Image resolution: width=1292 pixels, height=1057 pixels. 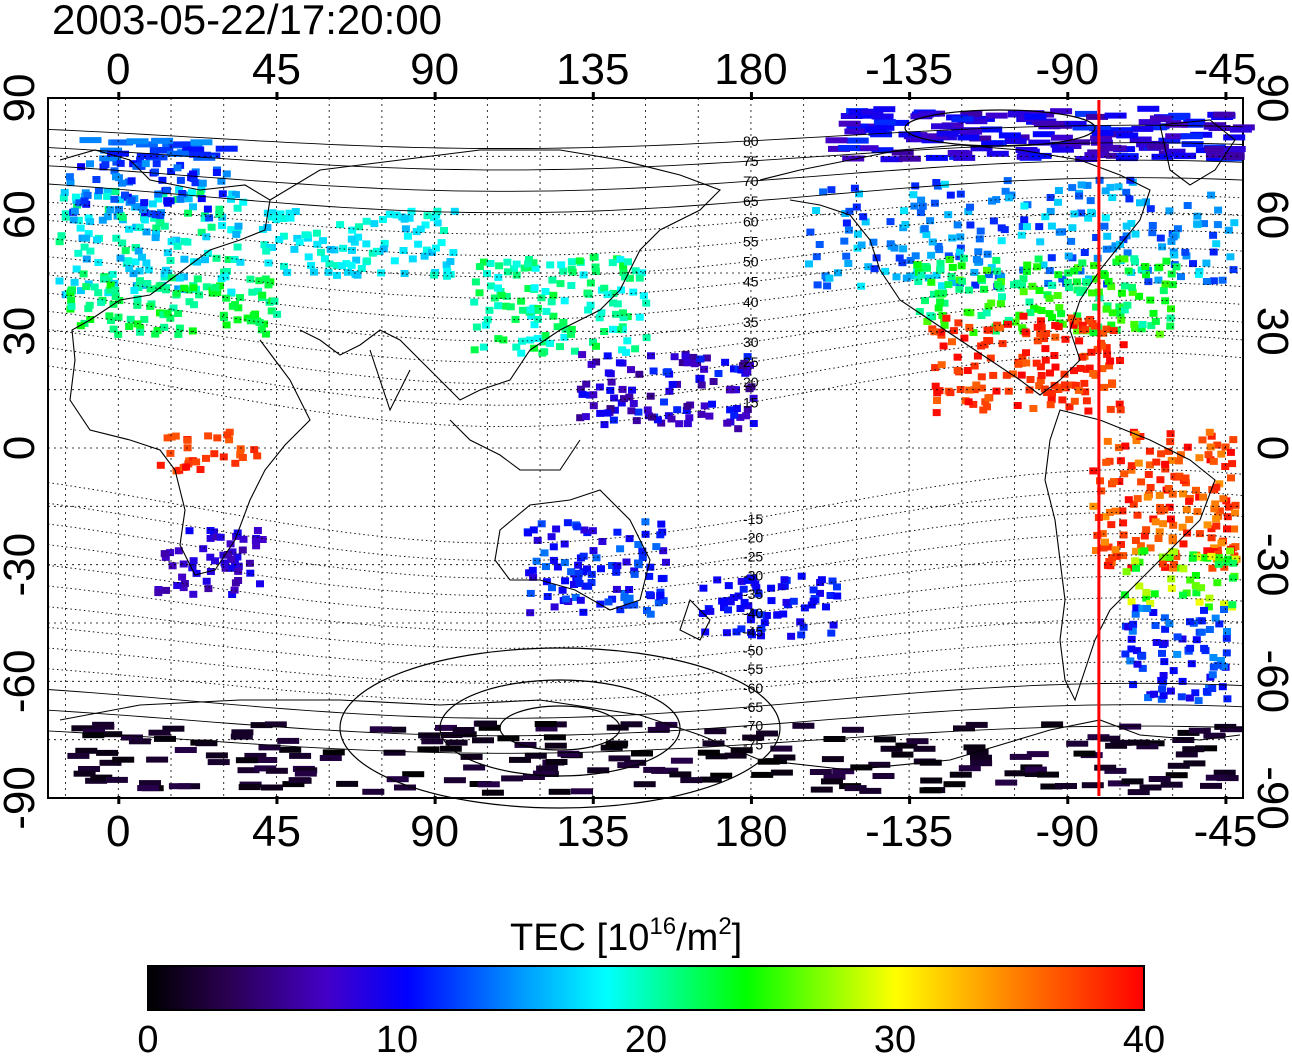 What do you see at coordinates (22, 565) in the screenshot?
I see `left-lat-tick-label: -30` at bounding box center [22, 565].